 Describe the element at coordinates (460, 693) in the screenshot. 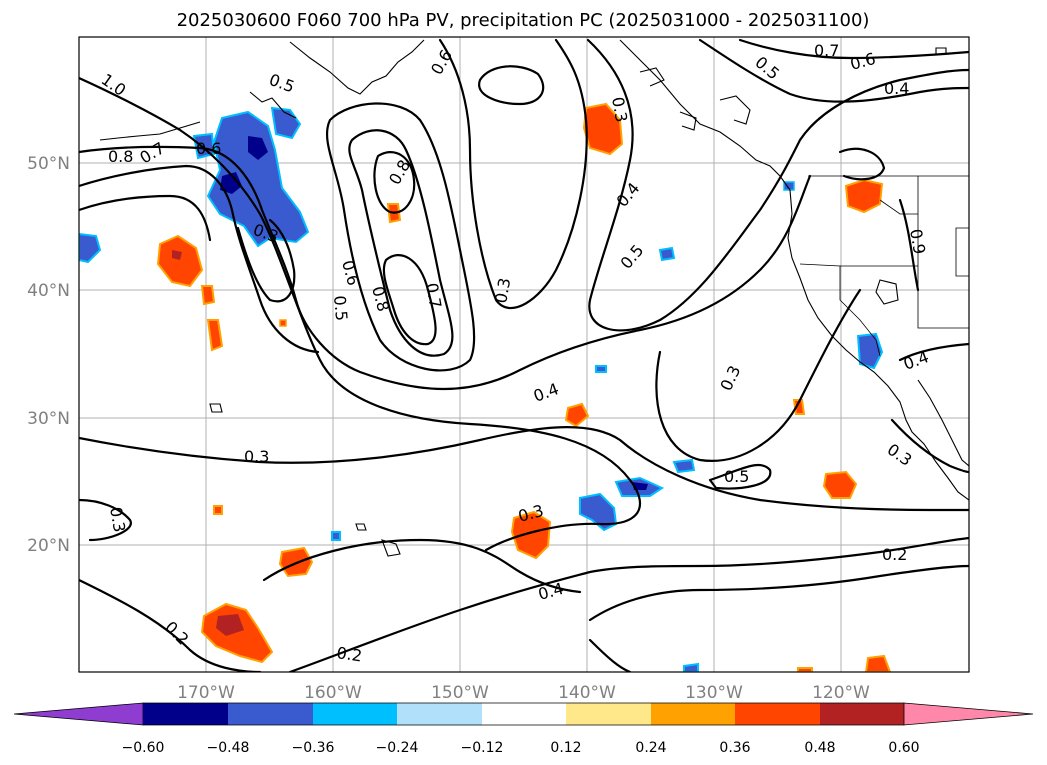

I see `lon-label-150w: 150°W` at that location.